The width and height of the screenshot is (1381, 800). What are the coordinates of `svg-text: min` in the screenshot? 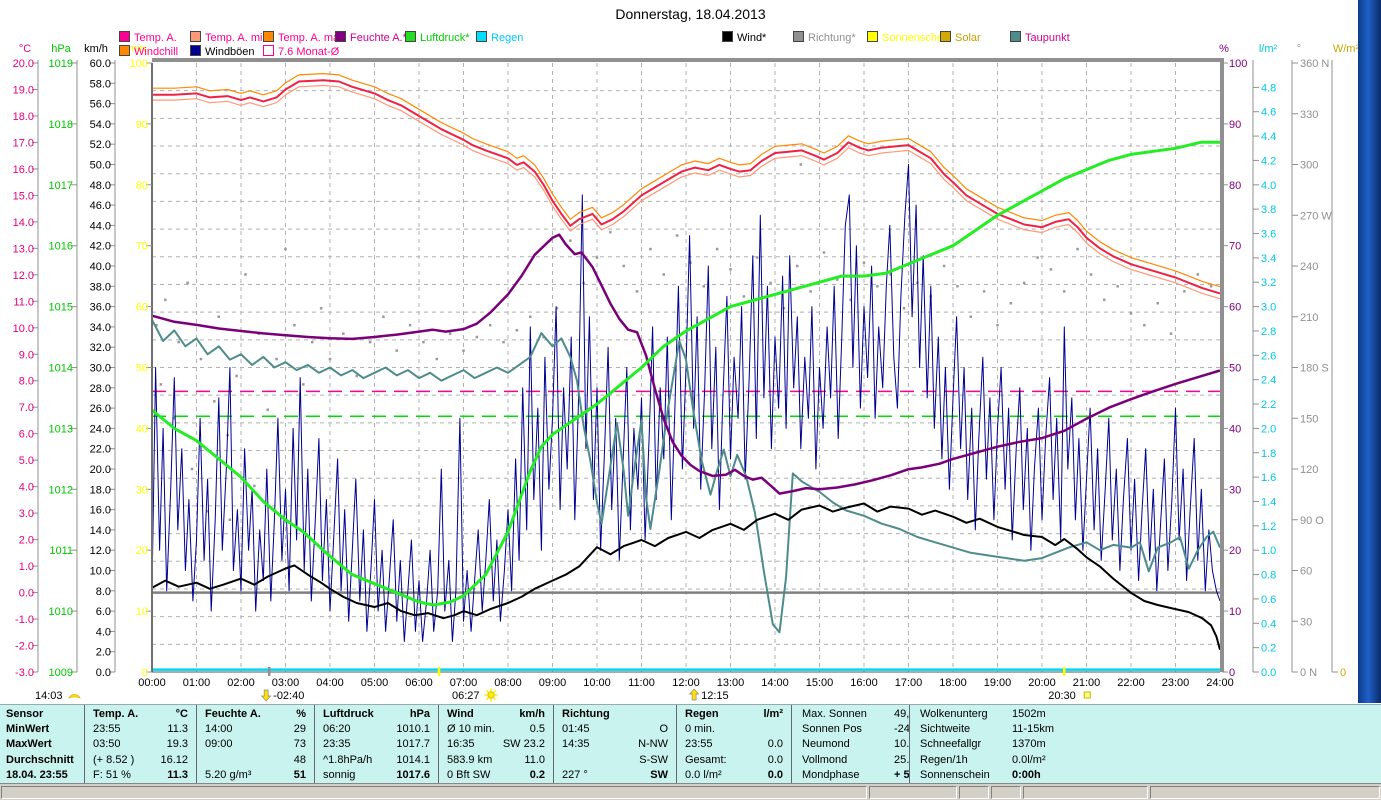 It's located at (137, 49).